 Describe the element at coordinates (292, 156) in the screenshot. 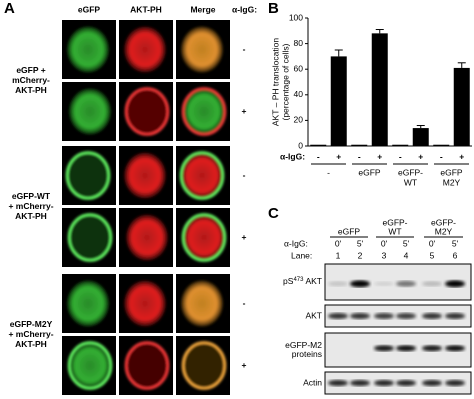

I see `x-row-label: α-IgG:` at that location.